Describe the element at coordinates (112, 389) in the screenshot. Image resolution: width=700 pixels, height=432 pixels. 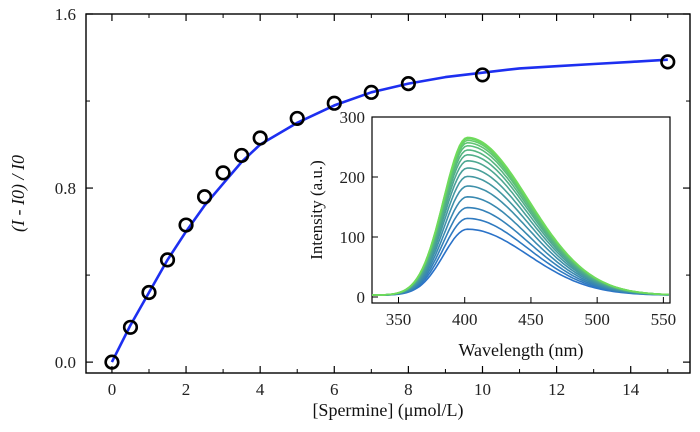
I see `x-tick-label: 0` at that location.